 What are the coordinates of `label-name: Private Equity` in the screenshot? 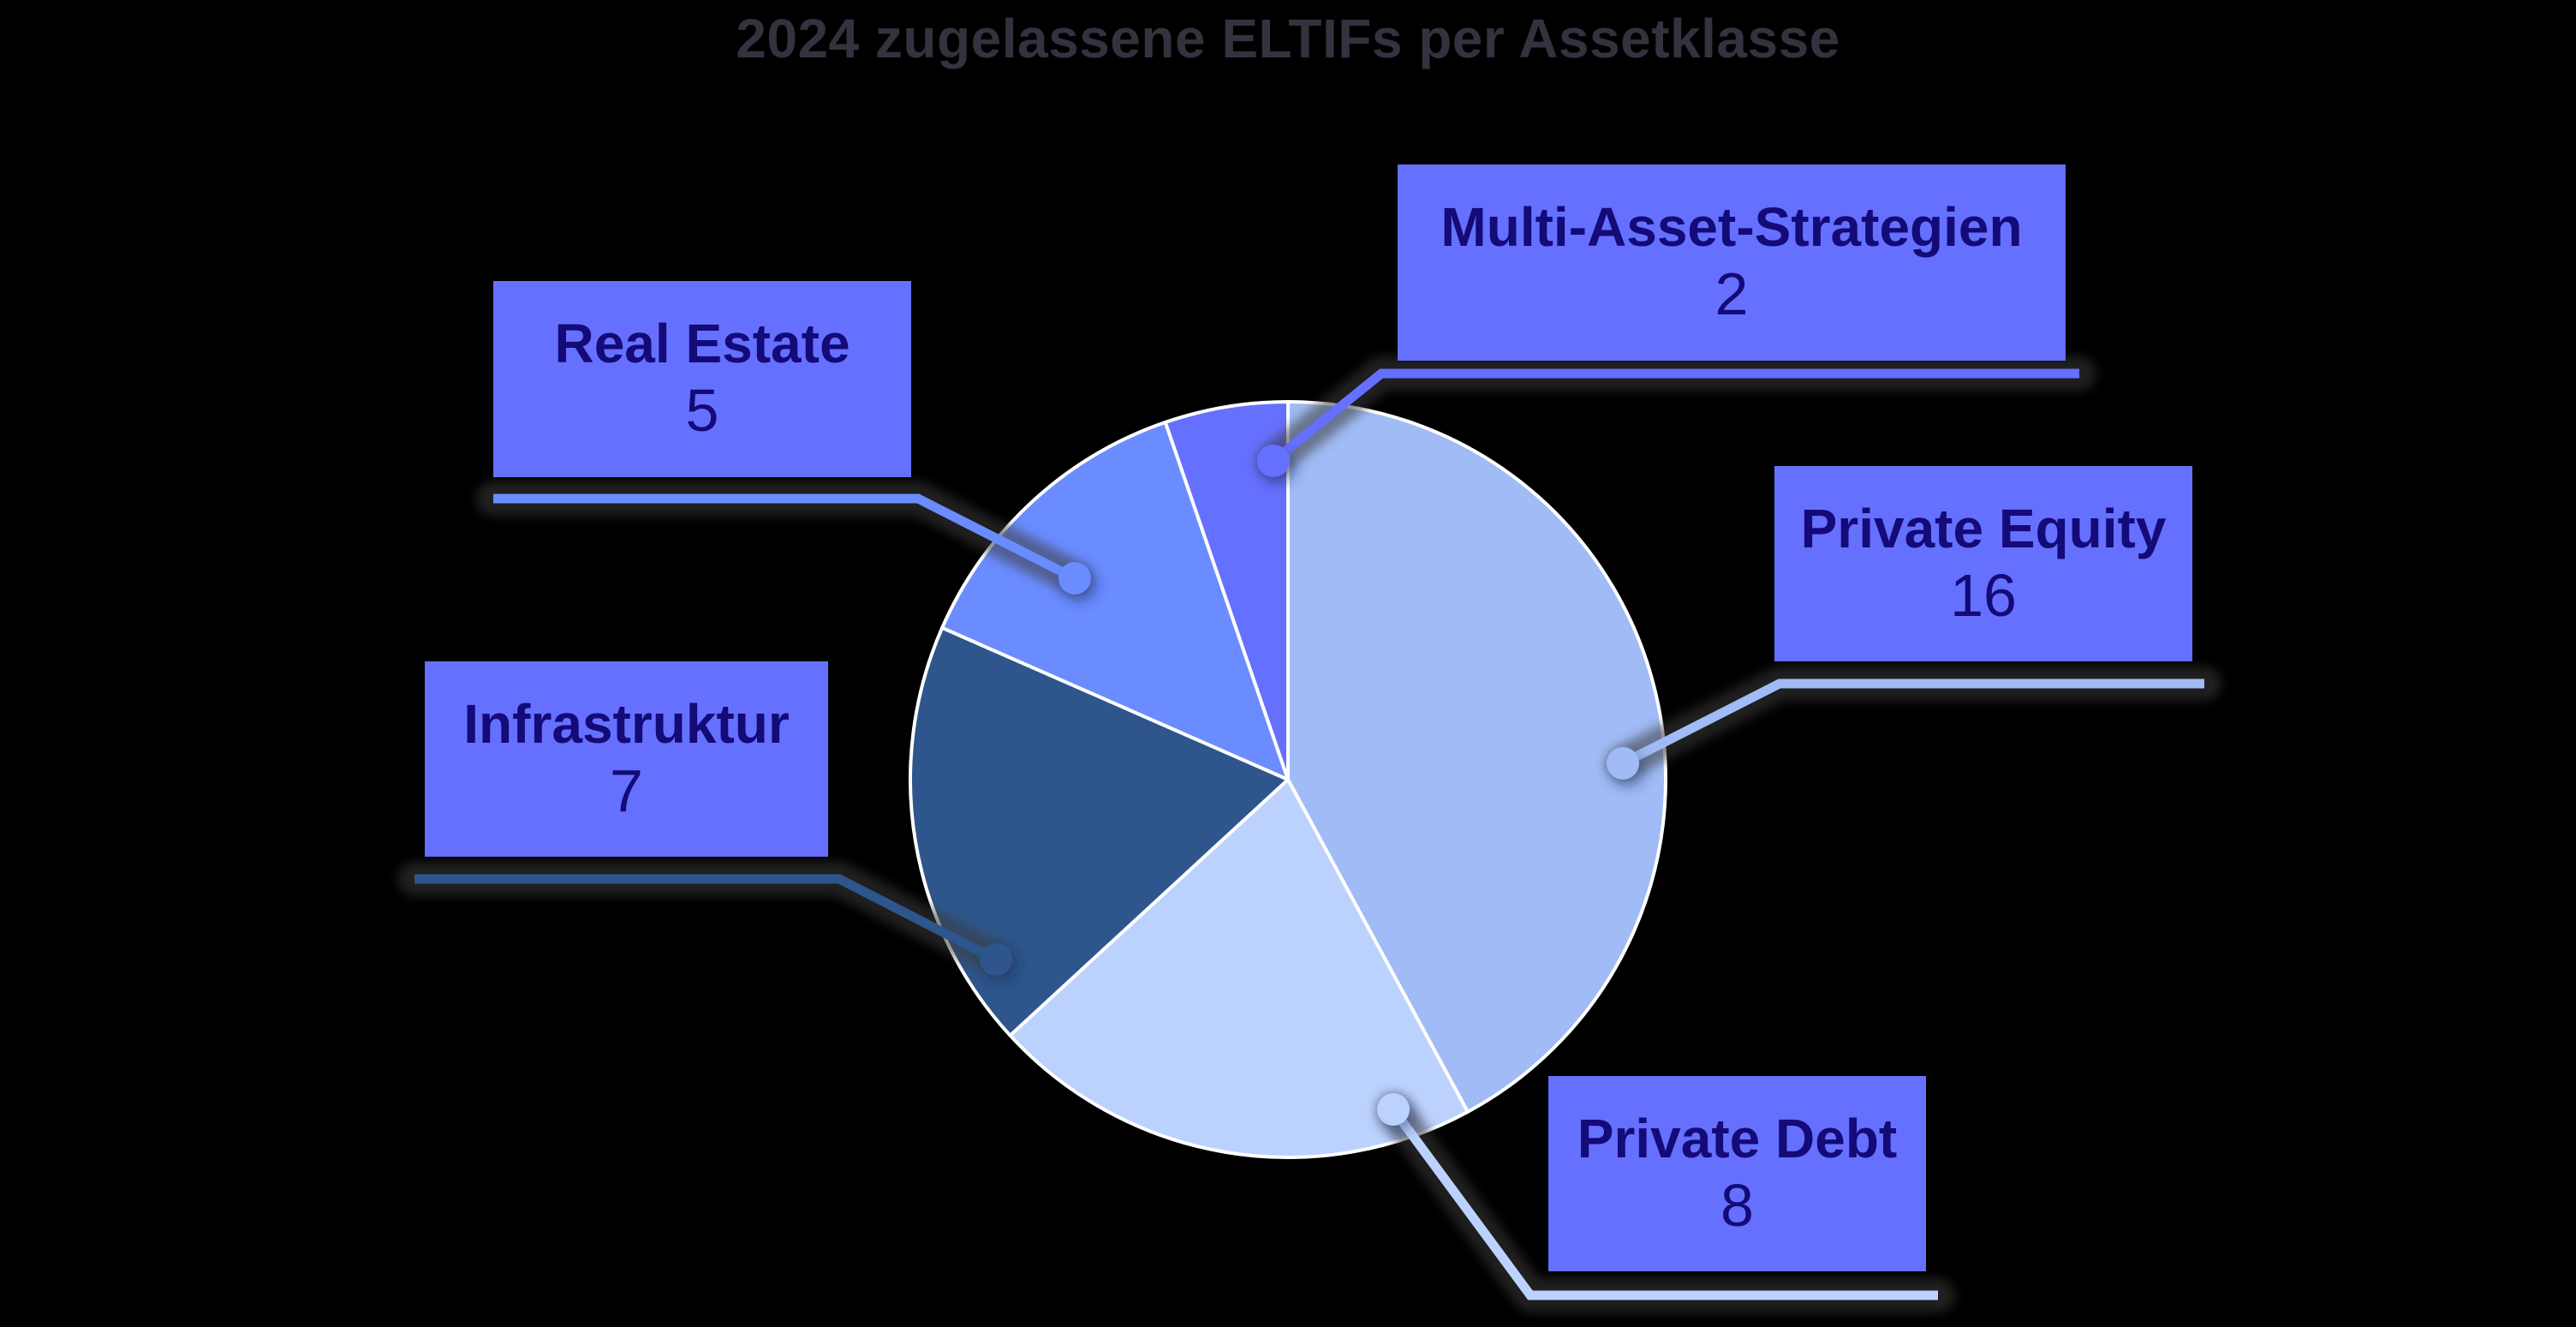 It's located at (1983, 528).